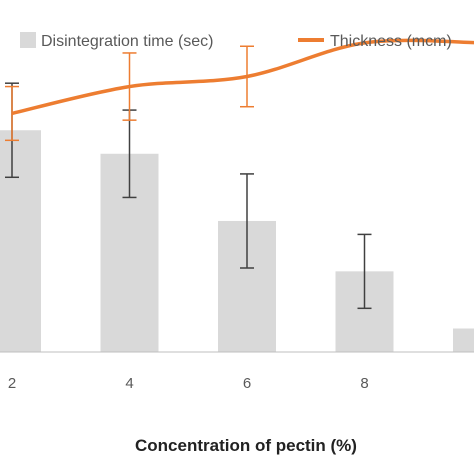 The image size is (474, 474). What do you see at coordinates (129, 383) in the screenshot?
I see `x-tick-label-4: 4` at bounding box center [129, 383].